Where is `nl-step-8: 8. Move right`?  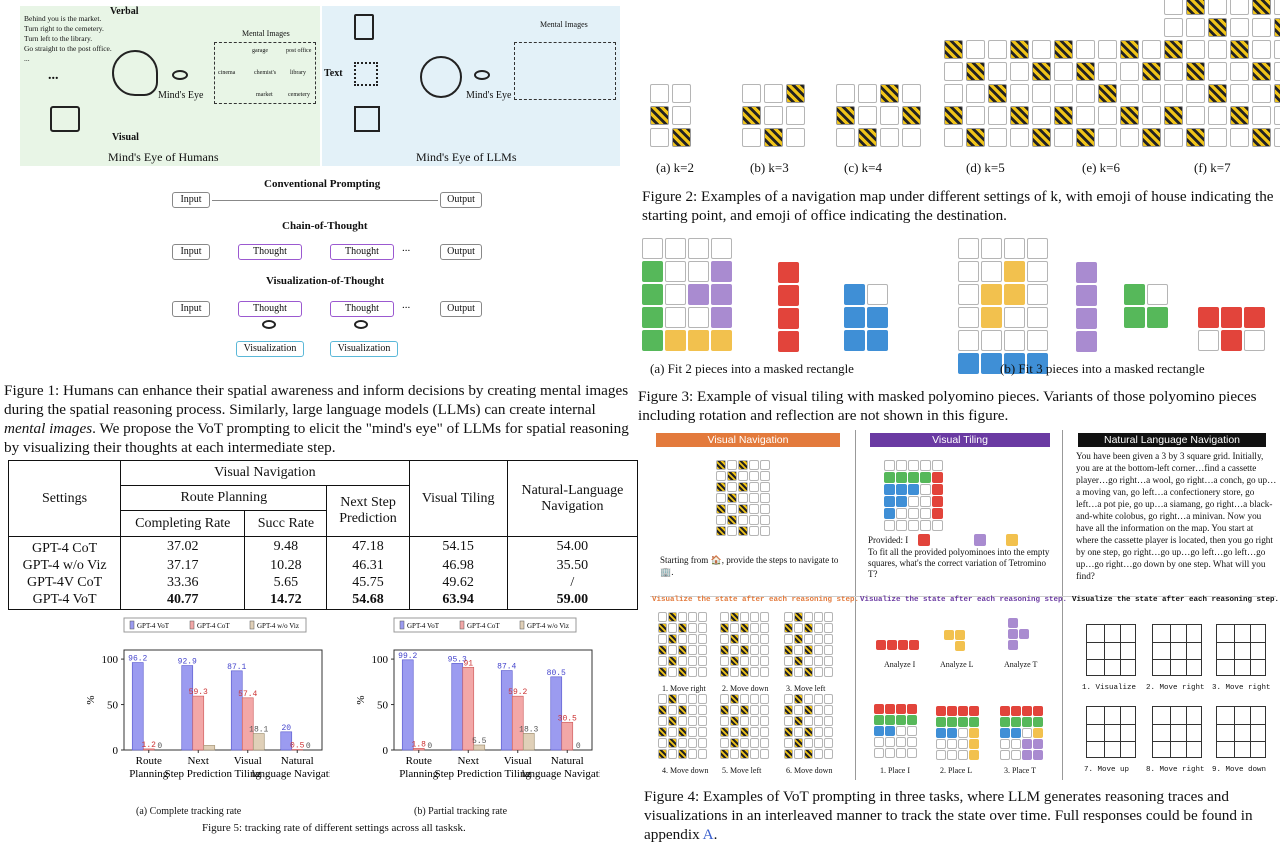
nl-step-8: 8. Move right is located at coordinates (1175, 770).